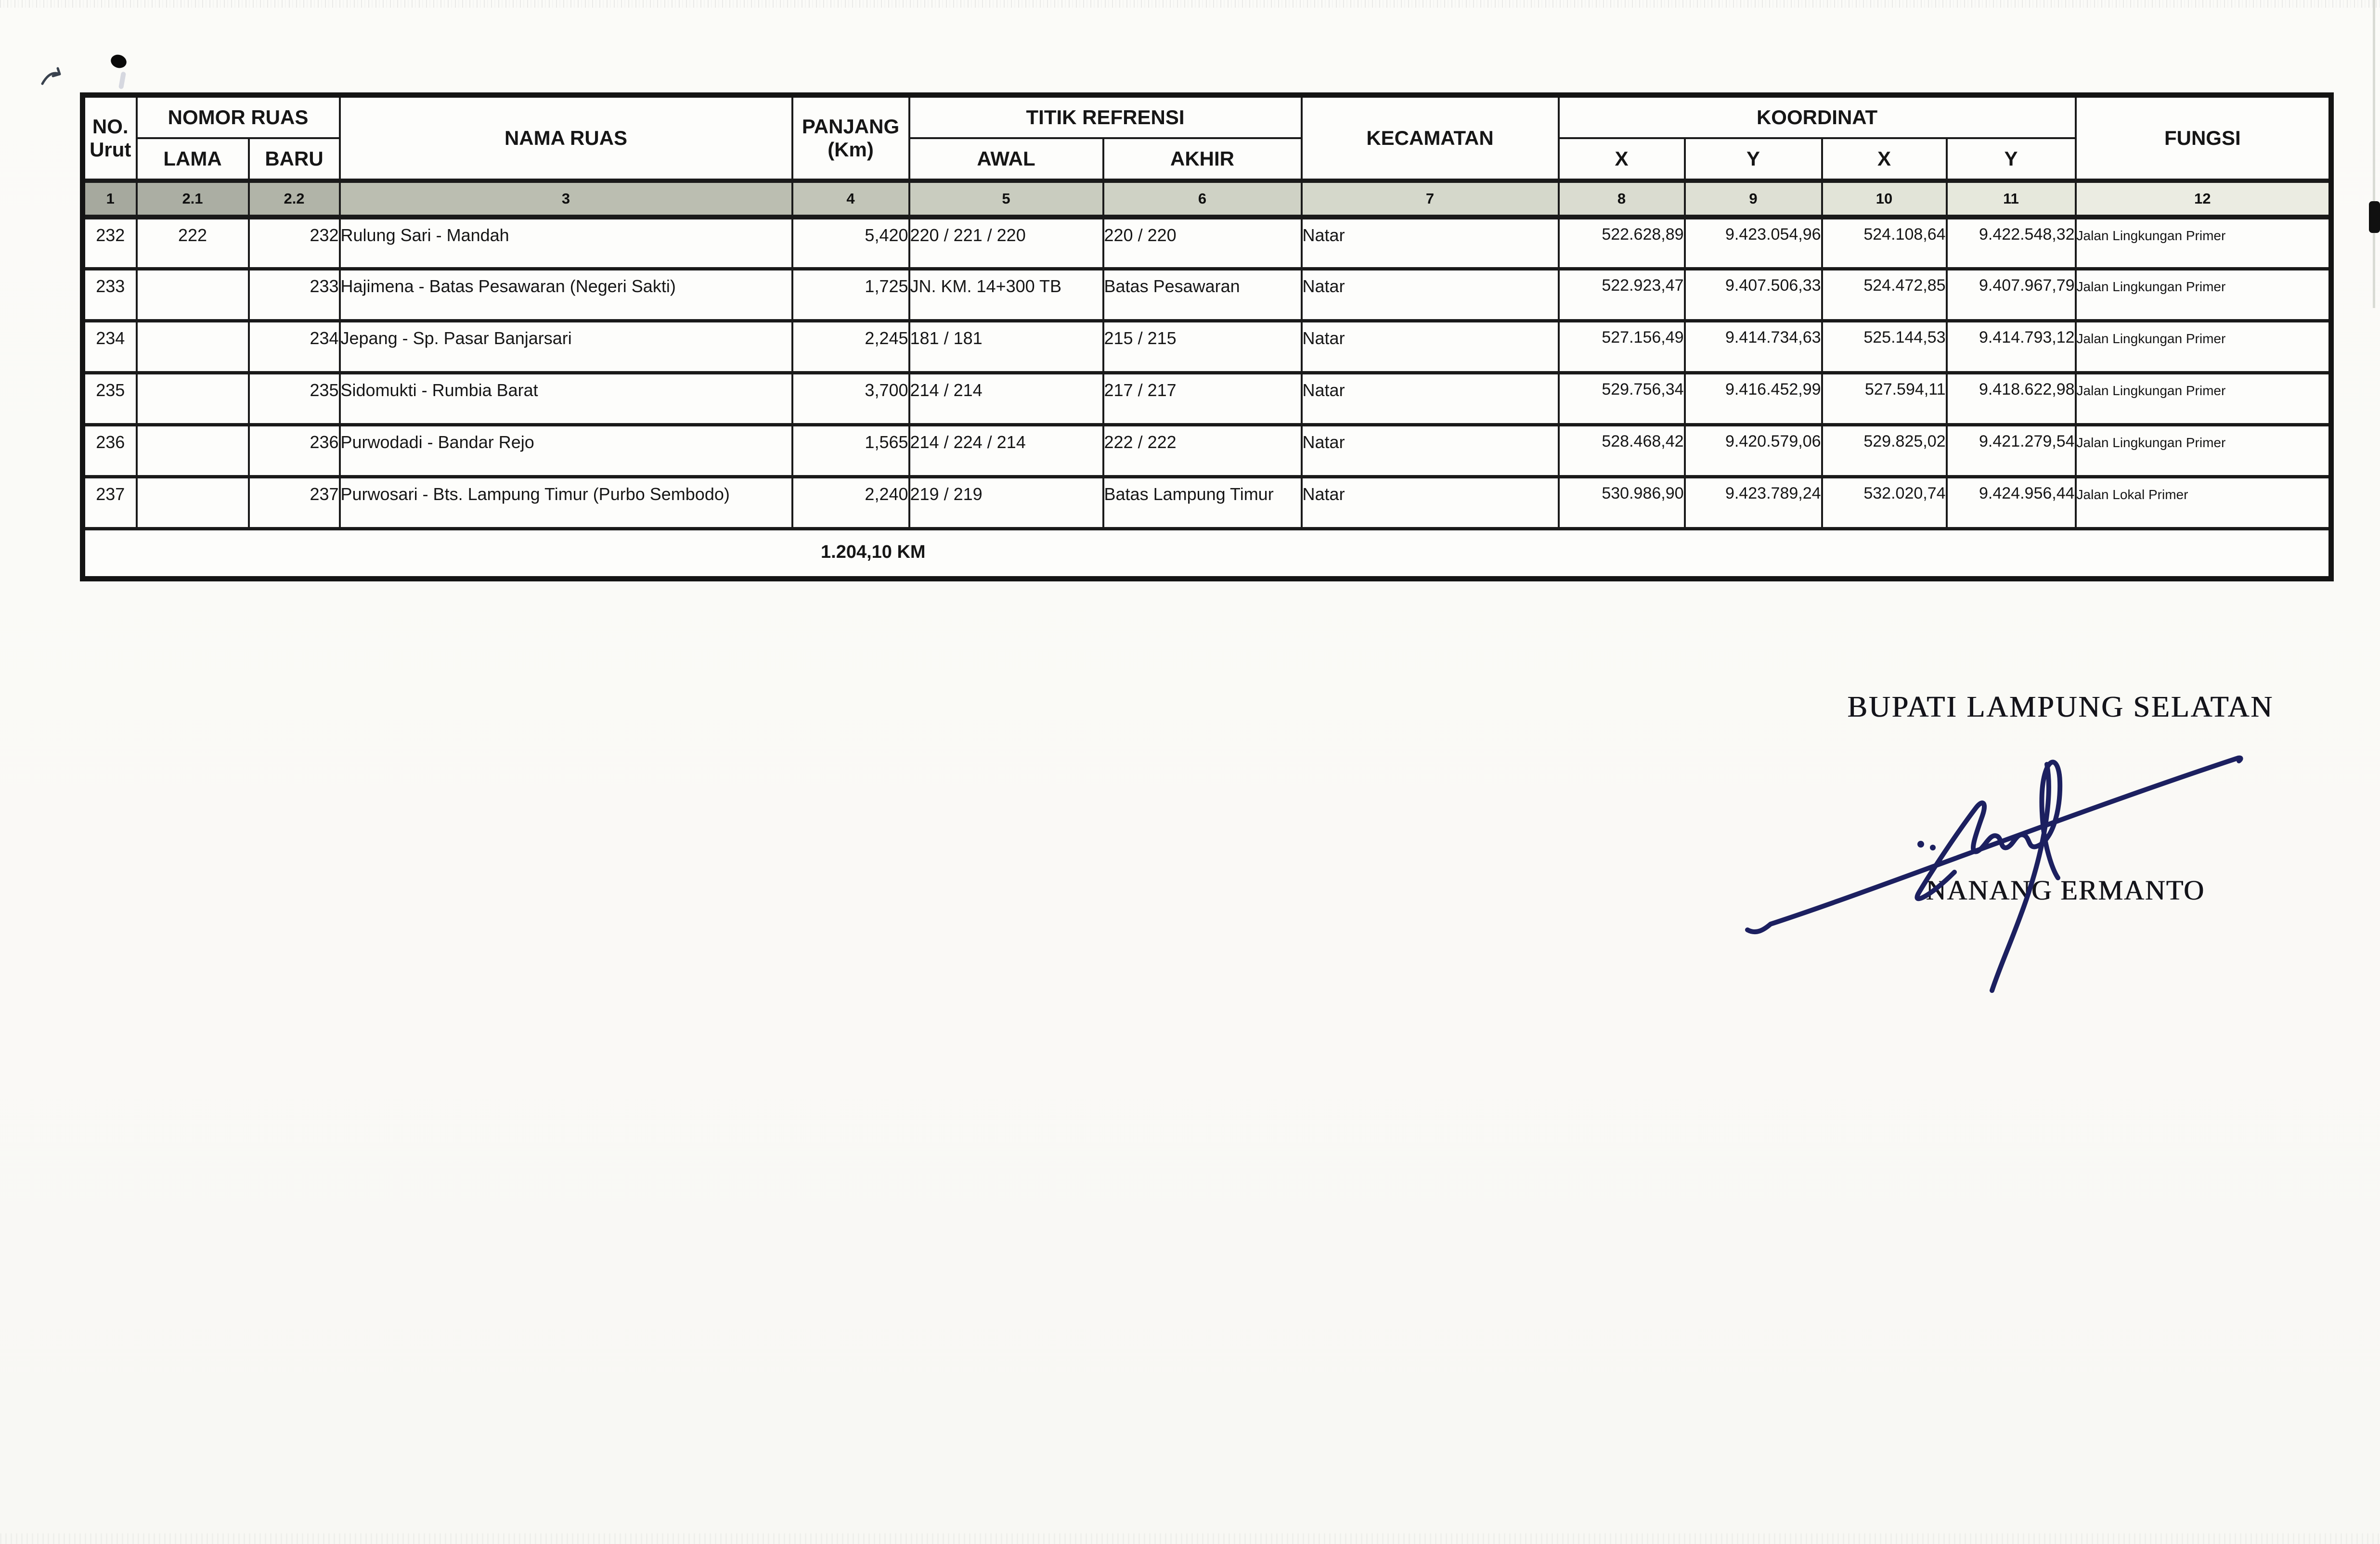 This screenshot has height=1544, width=2380. What do you see at coordinates (294, 503) in the screenshot?
I see `cell-nomor-baru: 237` at bounding box center [294, 503].